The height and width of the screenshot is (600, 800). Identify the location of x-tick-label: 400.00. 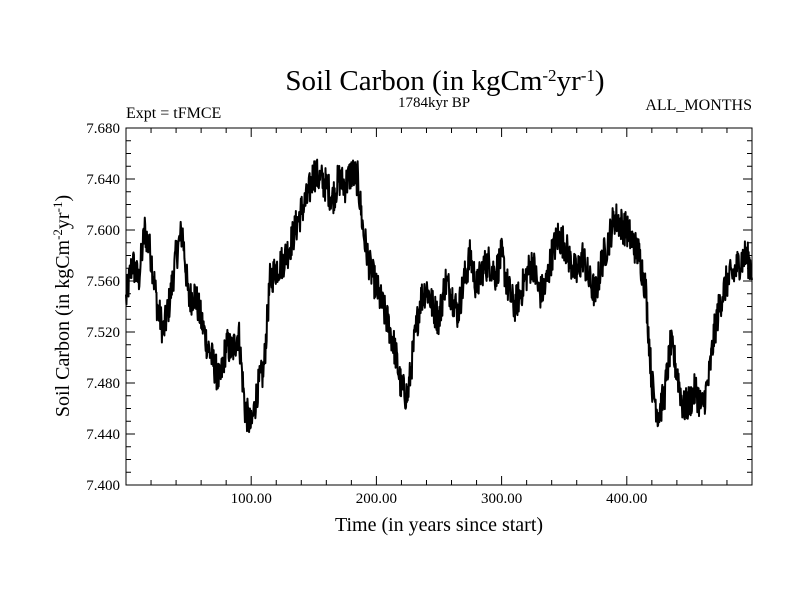
(626, 499).